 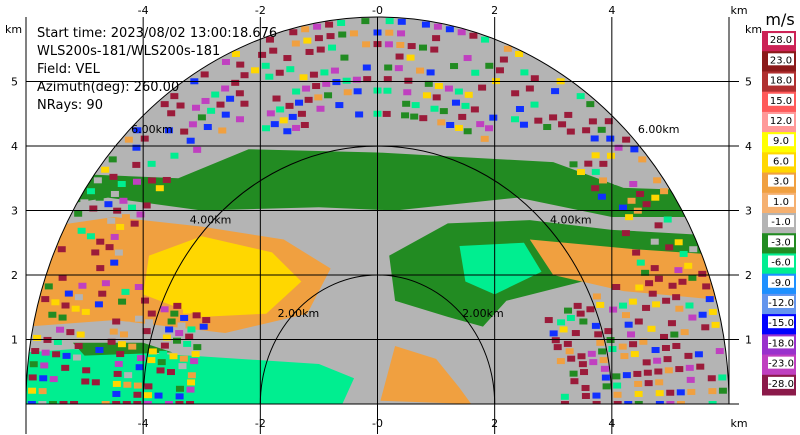 I want to click on x-tick-label-top: 2, so click(x=494, y=10).